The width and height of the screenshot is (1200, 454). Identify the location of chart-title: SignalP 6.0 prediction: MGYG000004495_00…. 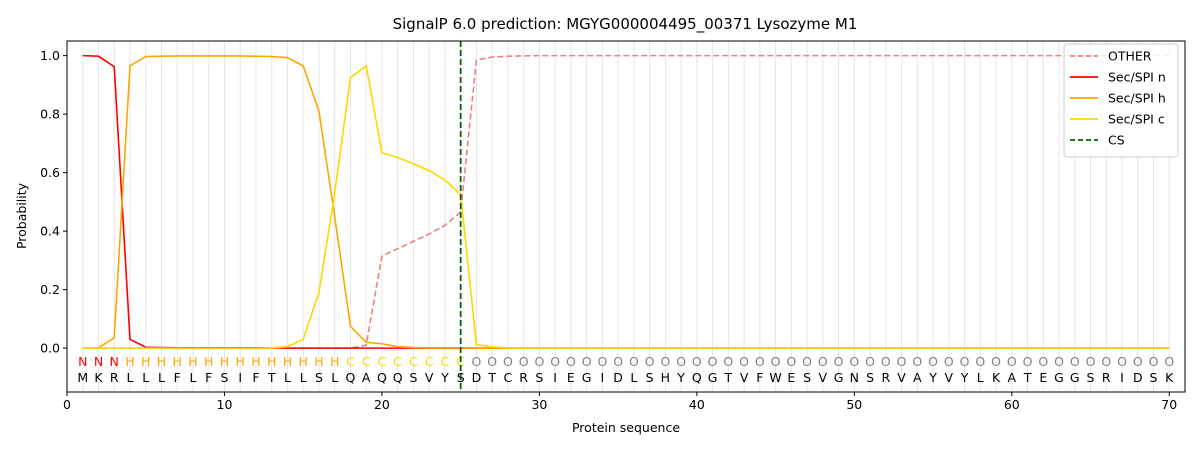
(625, 24).